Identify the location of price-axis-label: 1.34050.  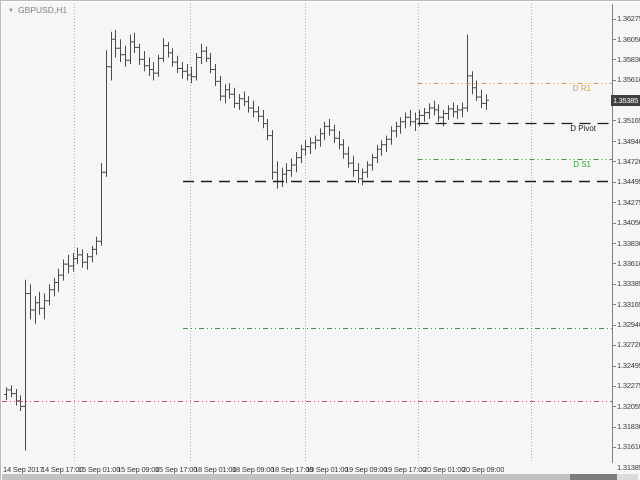
(628, 223).